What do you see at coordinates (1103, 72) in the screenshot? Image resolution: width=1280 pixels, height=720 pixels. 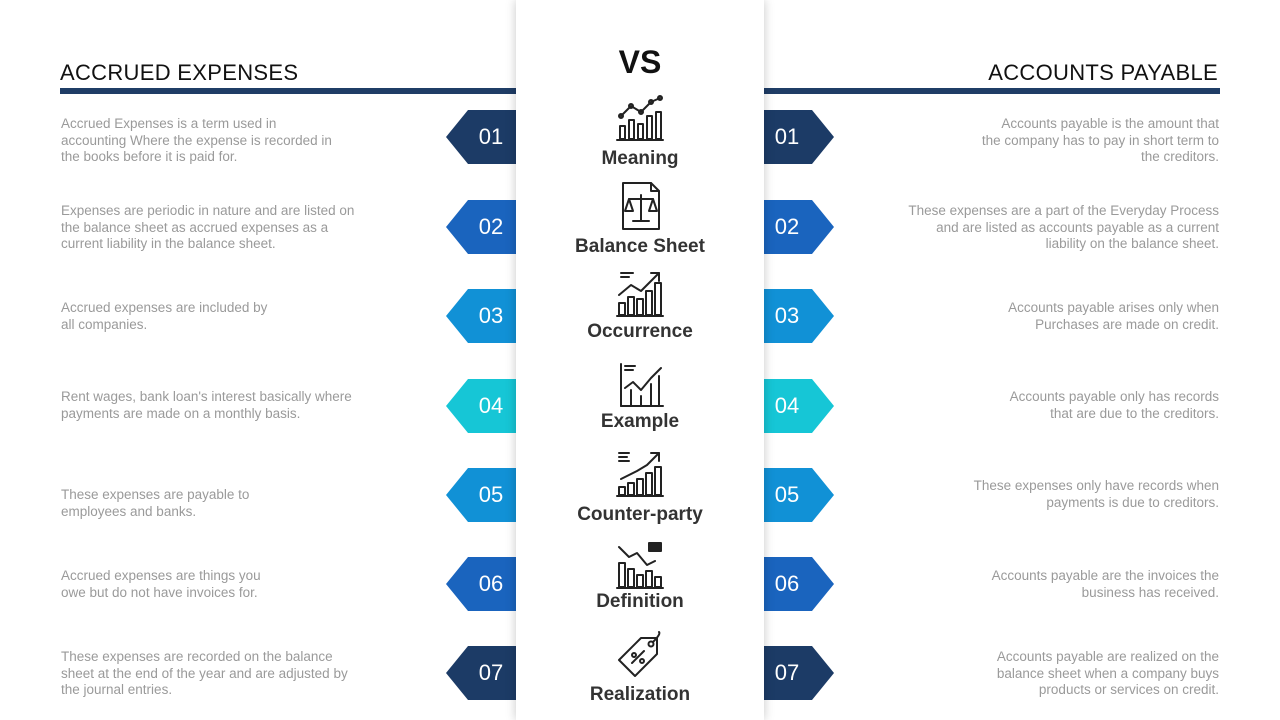 I see `right-heading: ACCOUNTS PAYABLE` at bounding box center [1103, 72].